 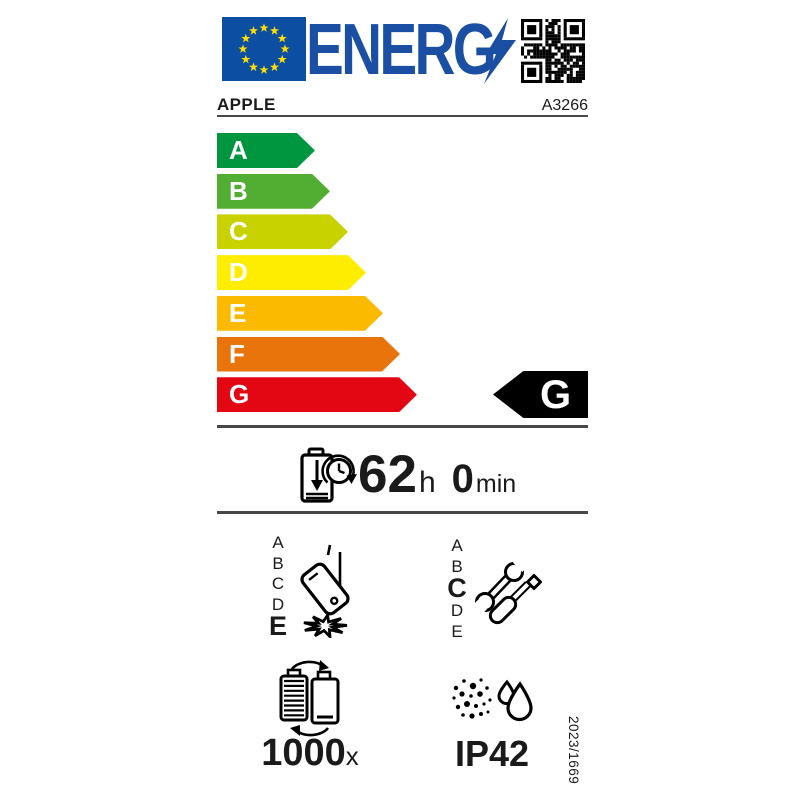 I want to click on minutes-unit: min, so click(x=496, y=484).